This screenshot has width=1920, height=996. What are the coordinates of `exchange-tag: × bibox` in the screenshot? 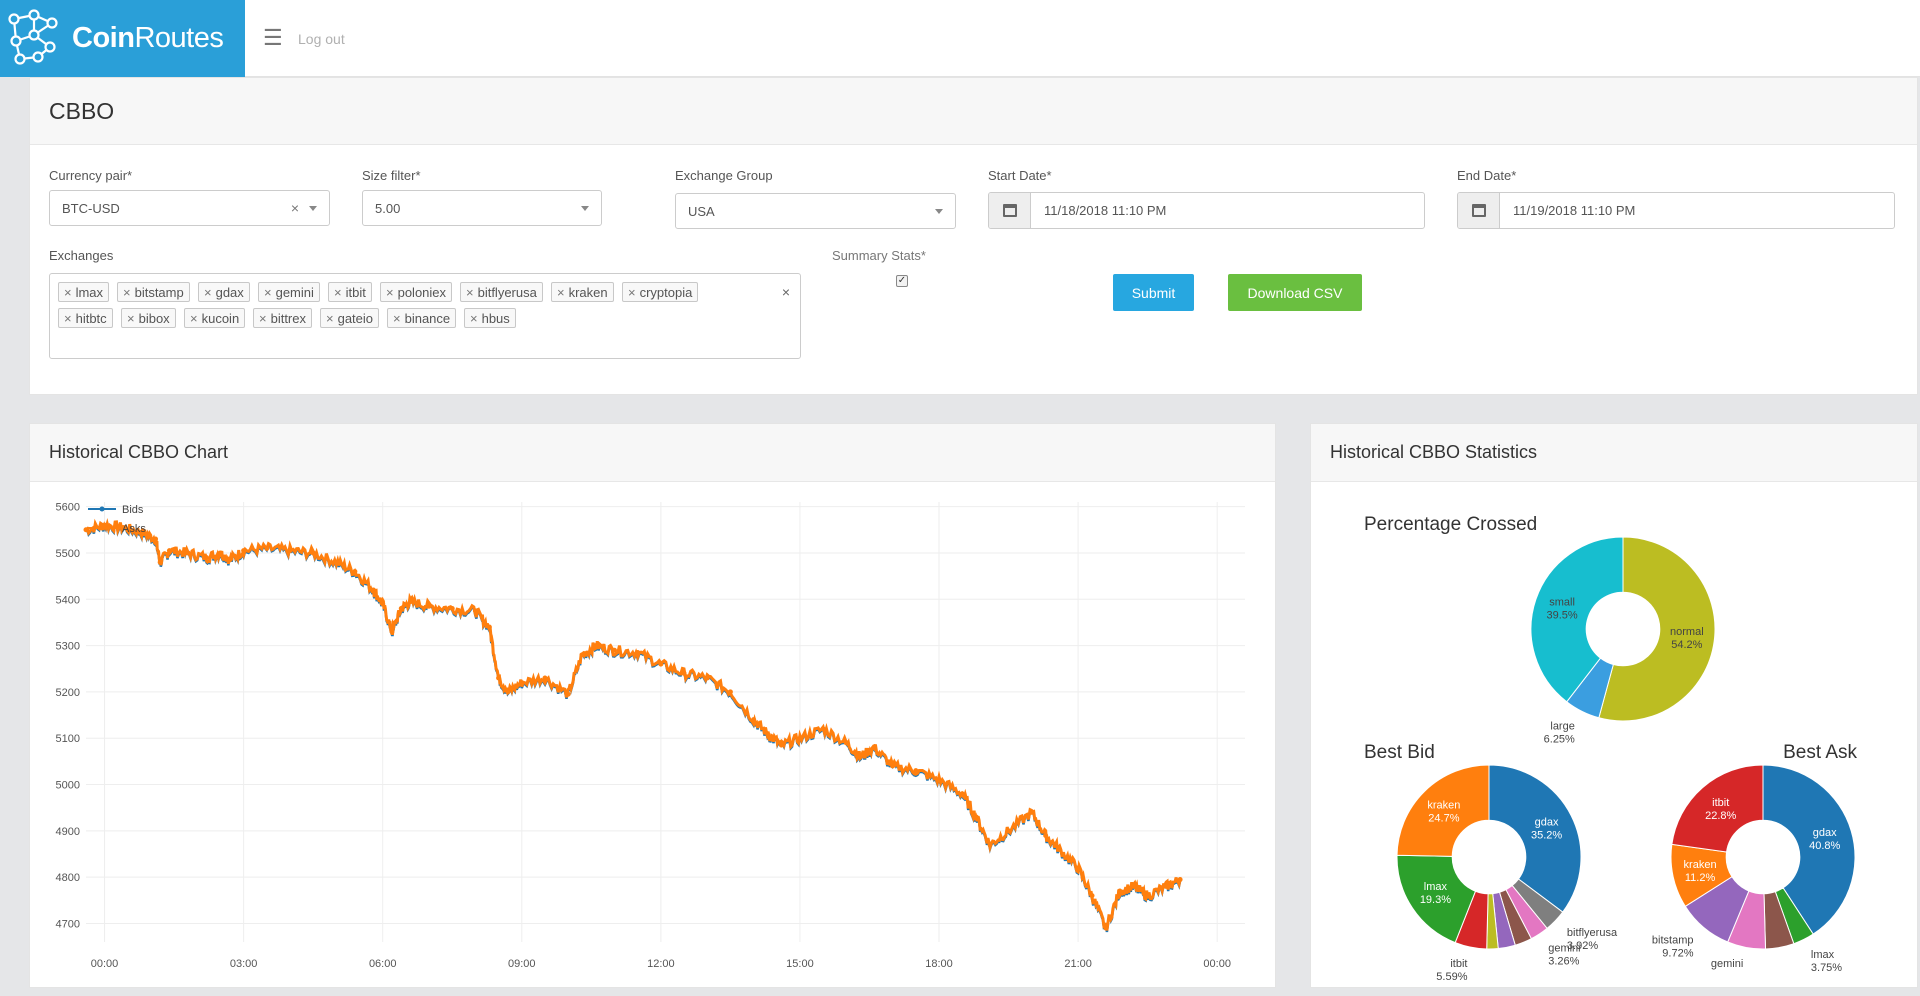 It's located at (148, 318).